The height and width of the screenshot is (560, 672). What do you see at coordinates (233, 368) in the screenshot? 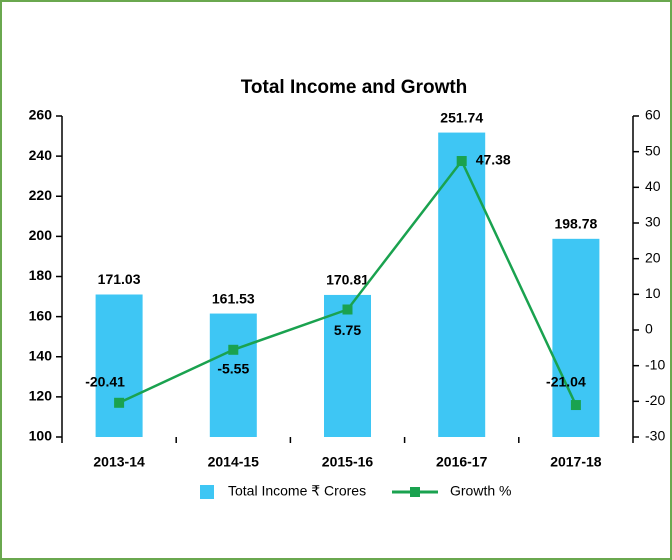
I see `line-value-label: -5.55` at bounding box center [233, 368].